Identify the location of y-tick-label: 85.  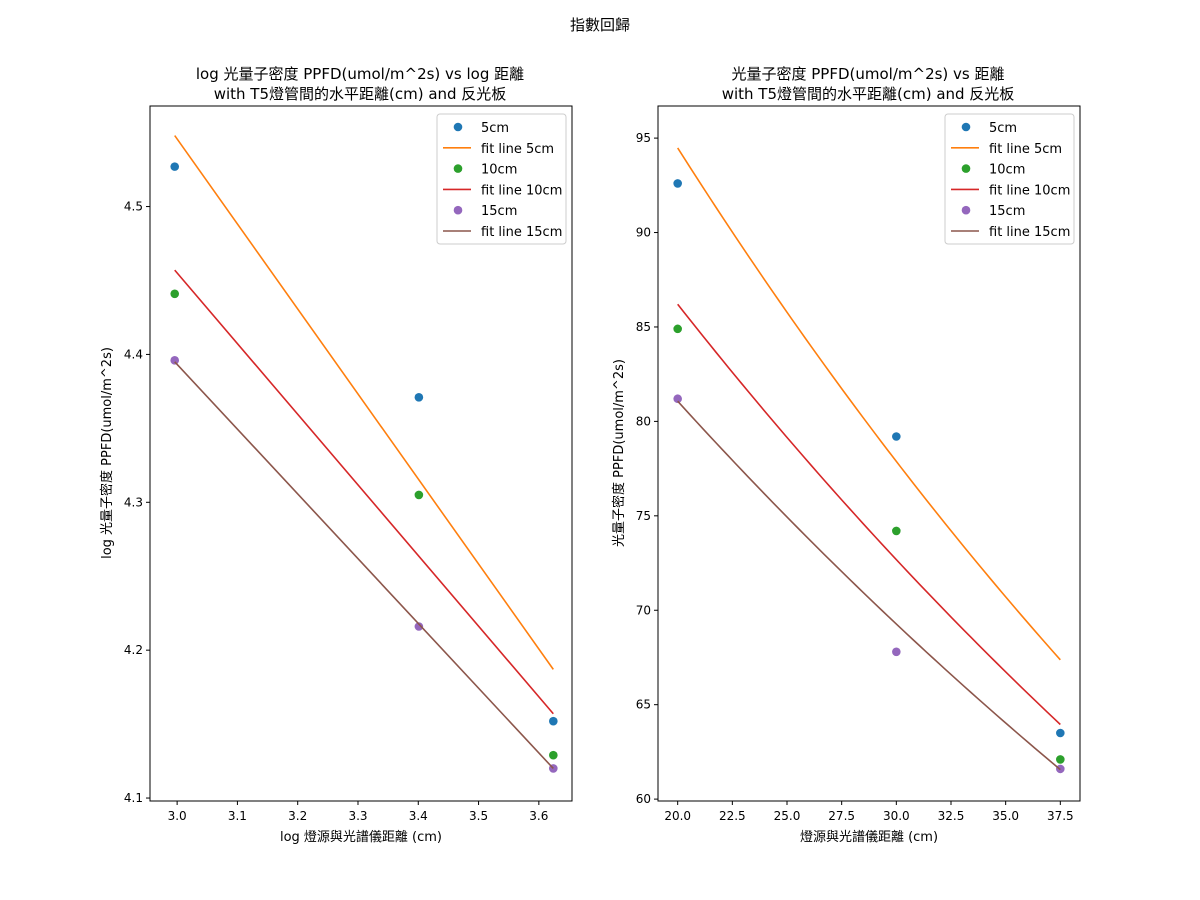
(643, 327).